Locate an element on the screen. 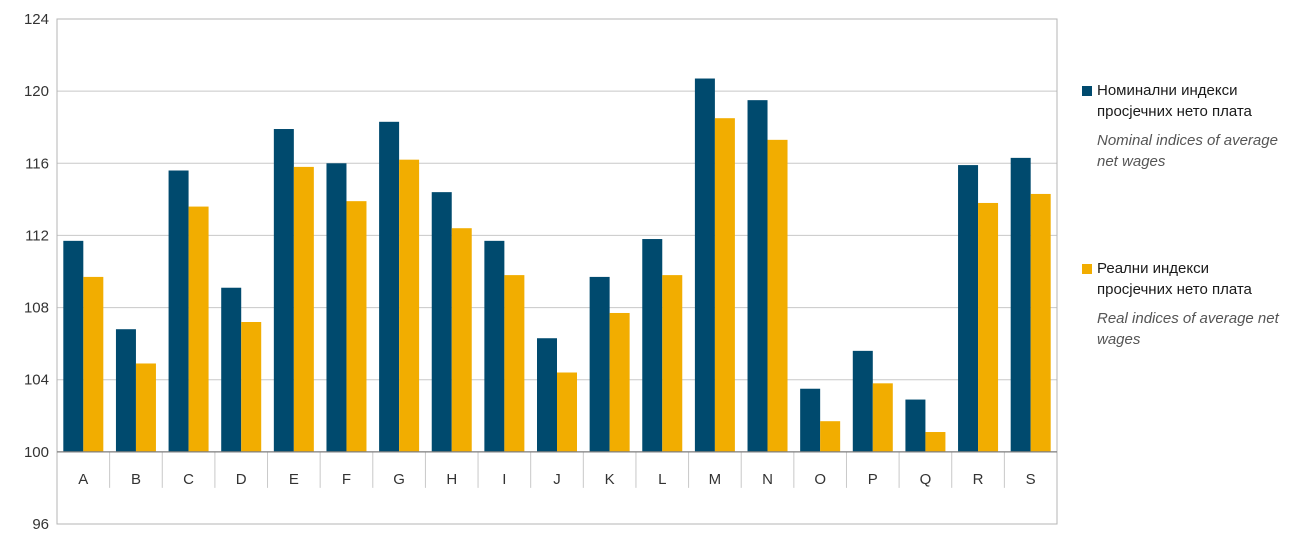 The height and width of the screenshot is (533, 1293). x-tick-label: K is located at coordinates (610, 479).